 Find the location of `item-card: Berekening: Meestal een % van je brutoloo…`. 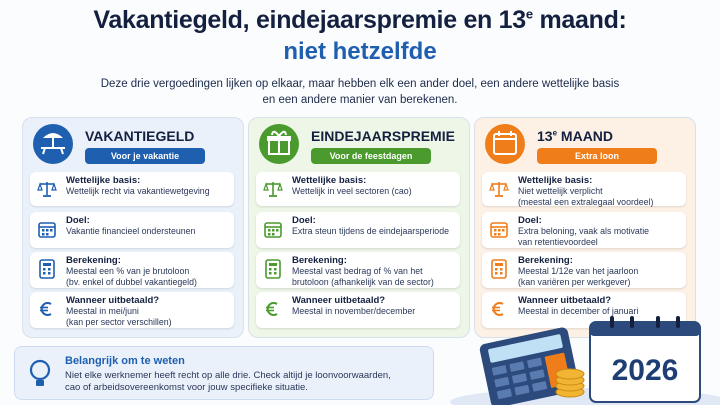

item-card: Berekening: Meestal een % van je brutoloo… is located at coordinates (132, 270).